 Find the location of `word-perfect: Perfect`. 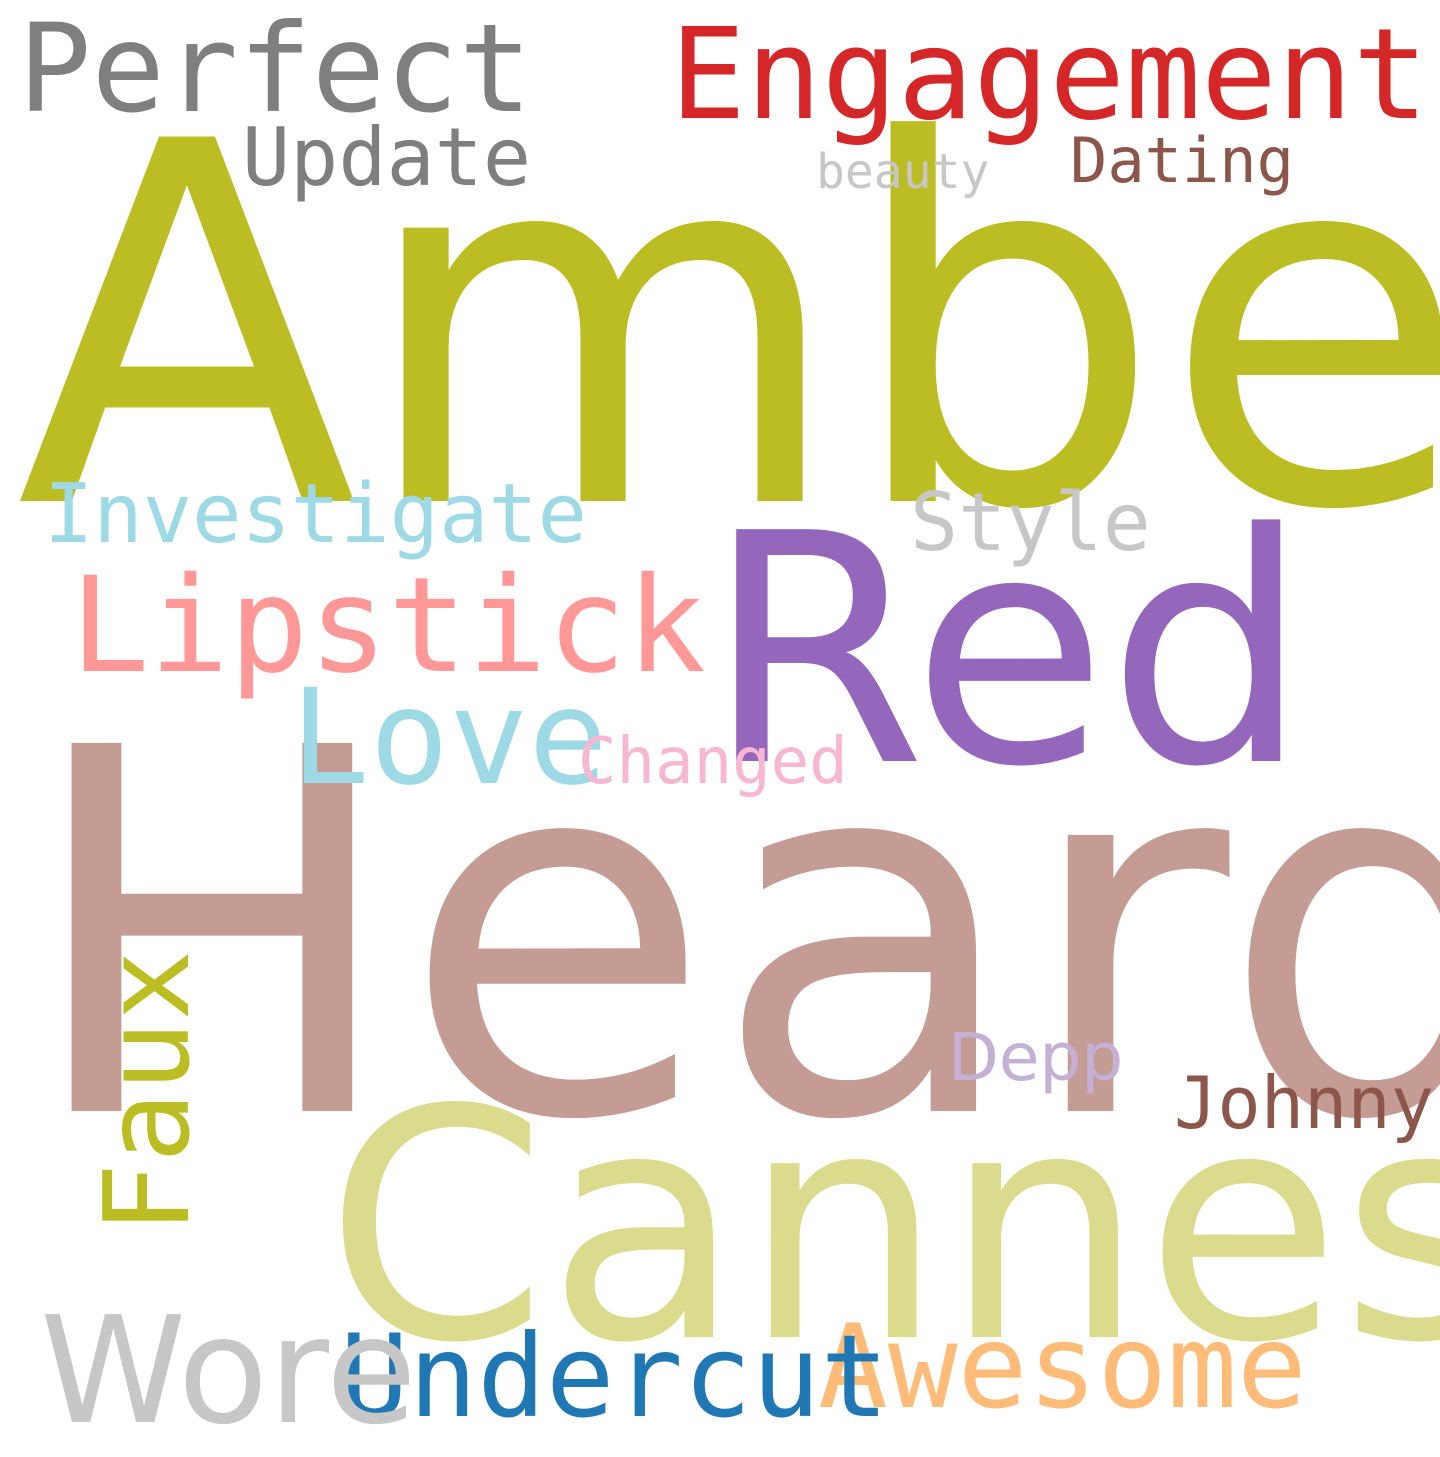

word-perfect: Perfect is located at coordinates (275, 70).